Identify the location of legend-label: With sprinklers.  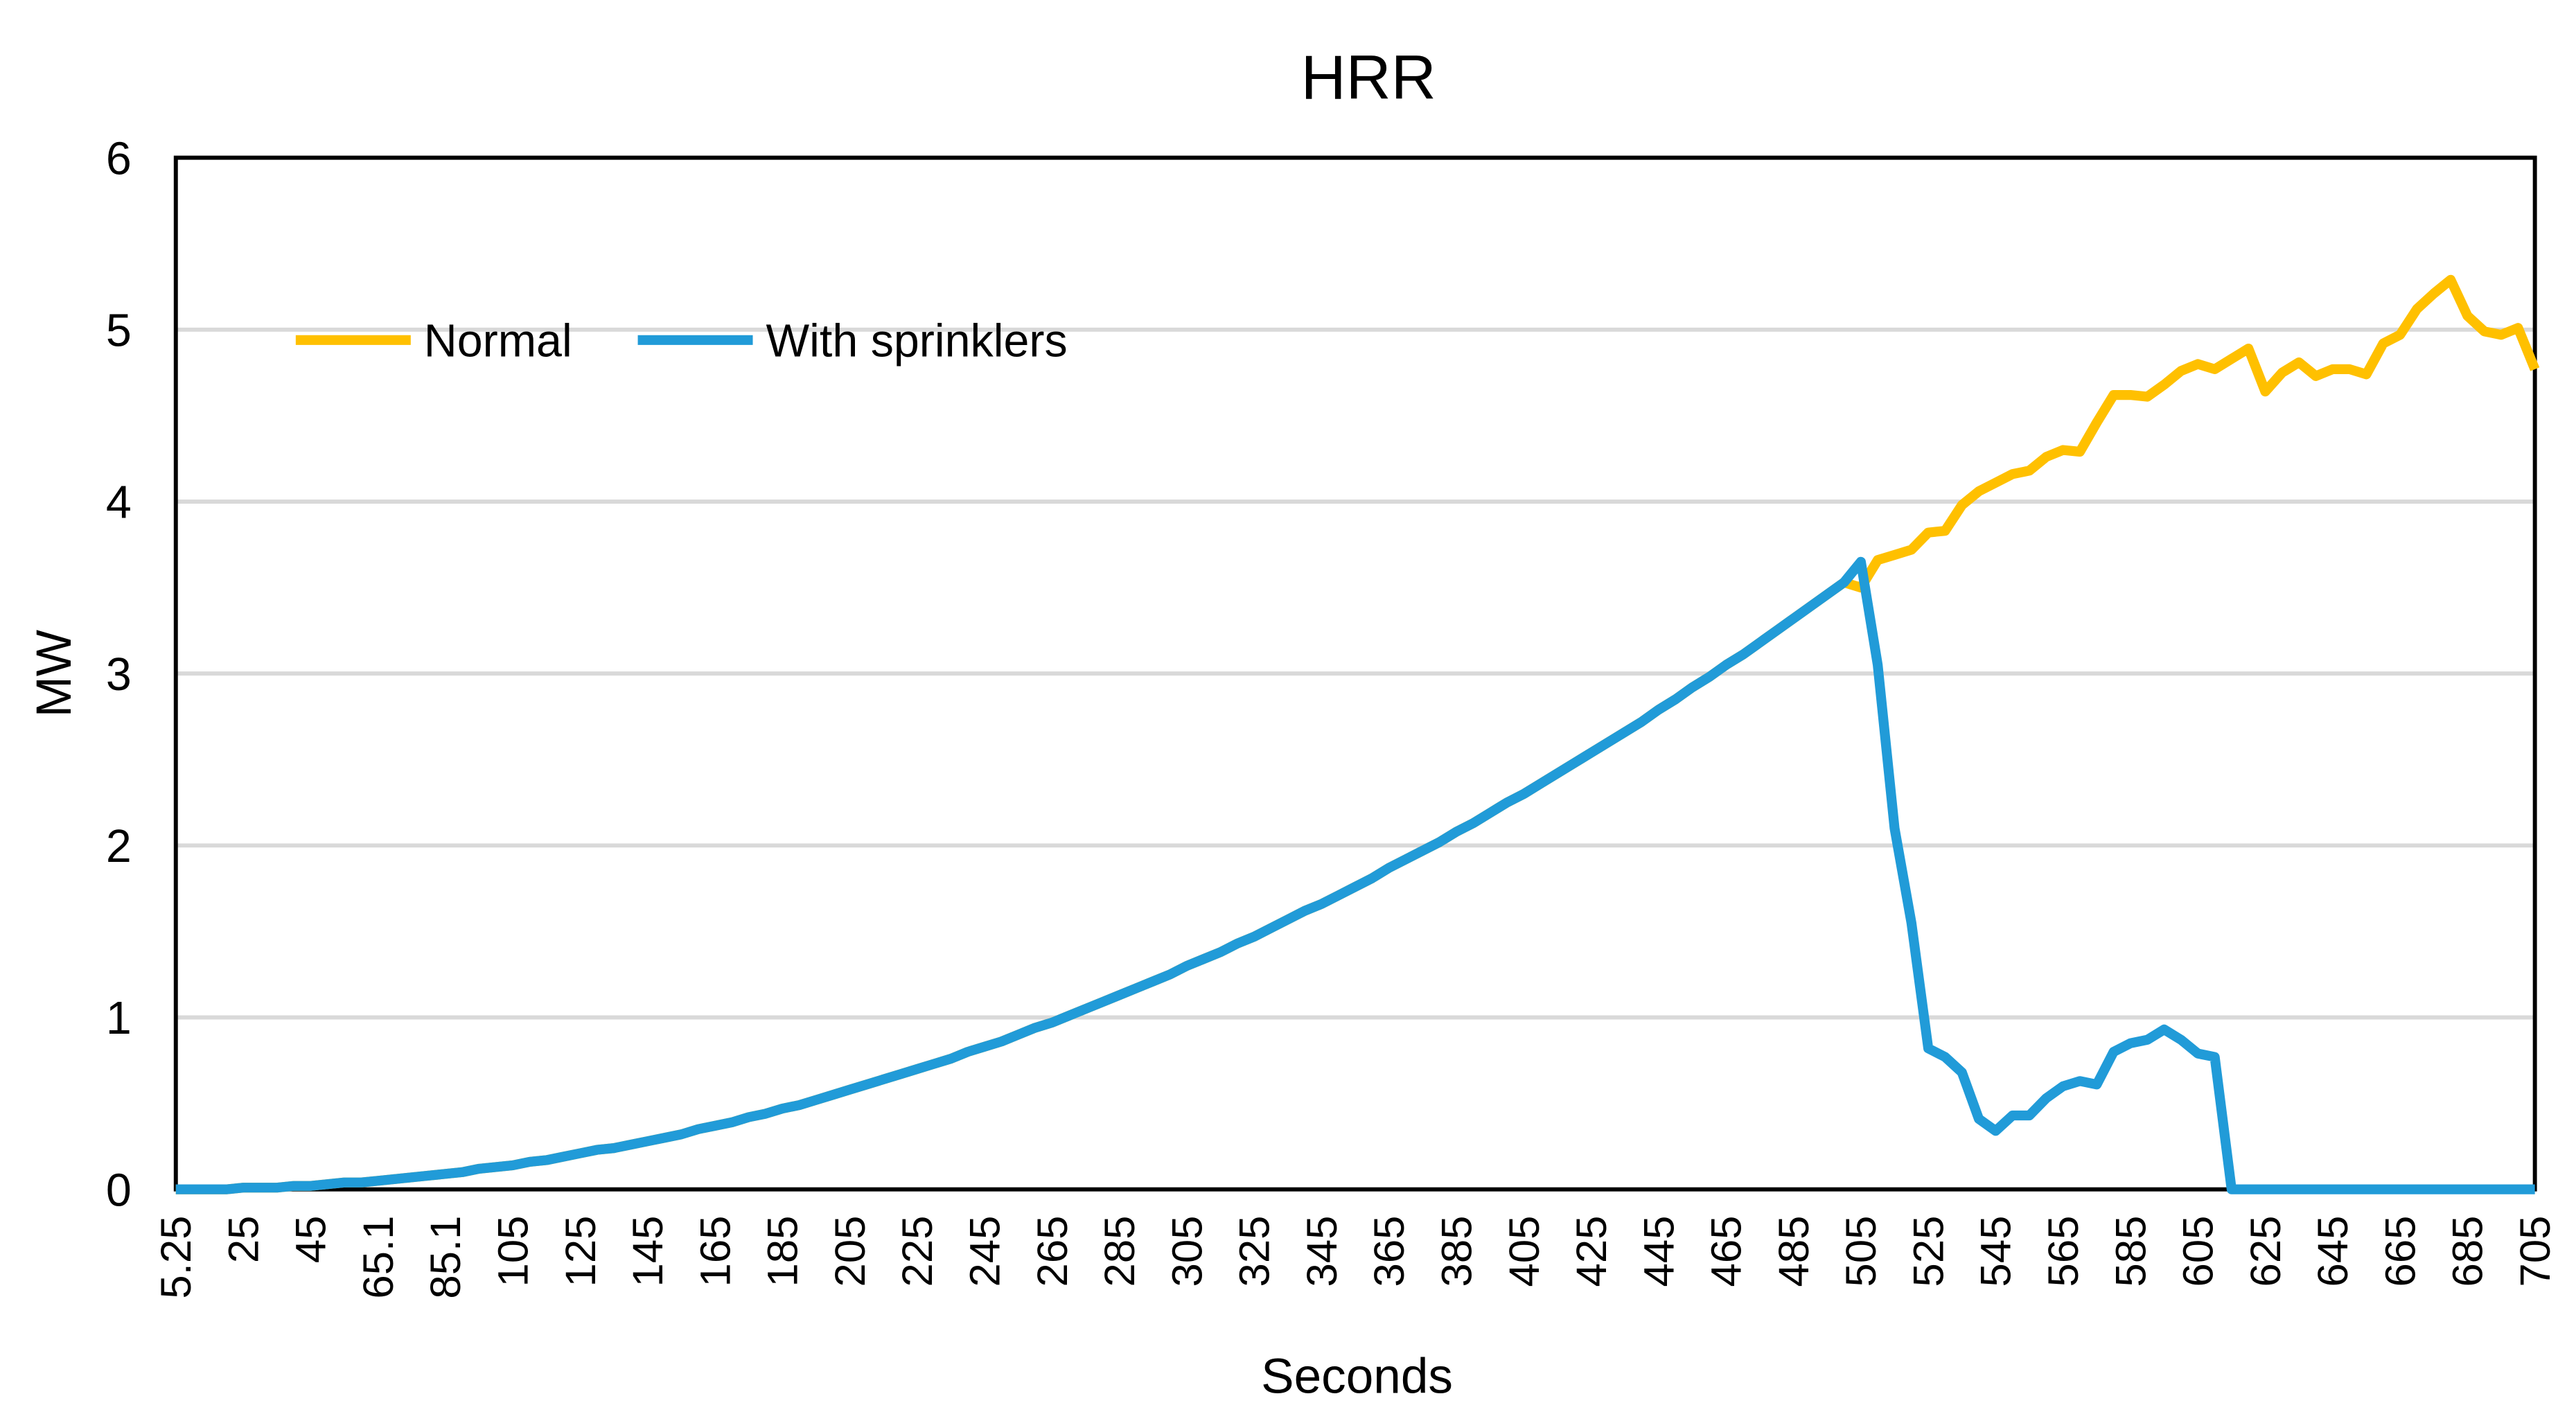
(916, 341).